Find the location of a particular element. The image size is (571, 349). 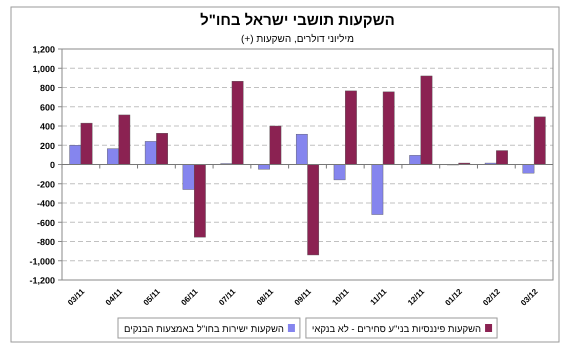

y-tick-label: 1,200 is located at coordinates (43, 49).